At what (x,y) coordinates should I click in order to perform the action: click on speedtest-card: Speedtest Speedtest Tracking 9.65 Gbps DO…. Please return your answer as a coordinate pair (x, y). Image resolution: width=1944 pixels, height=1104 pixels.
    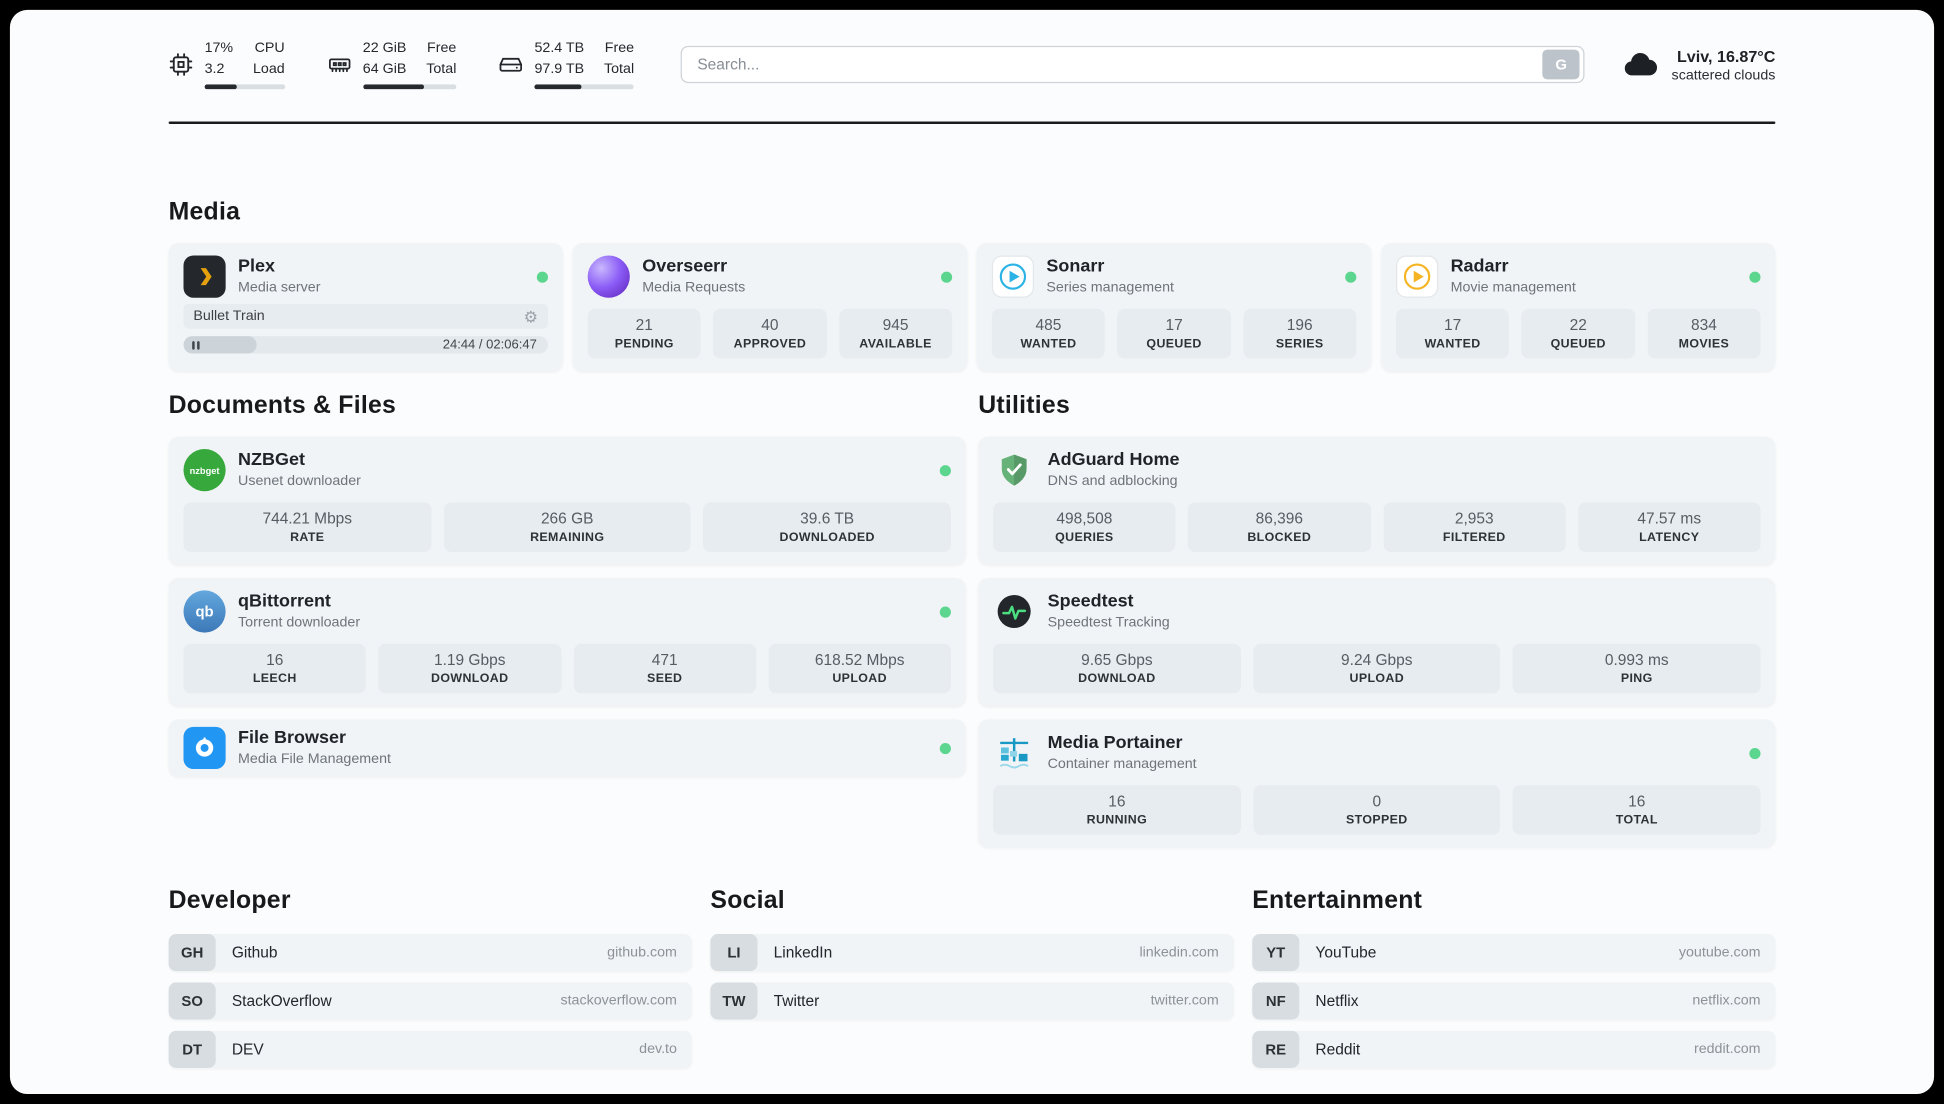
    Looking at the image, I should click on (1377, 642).